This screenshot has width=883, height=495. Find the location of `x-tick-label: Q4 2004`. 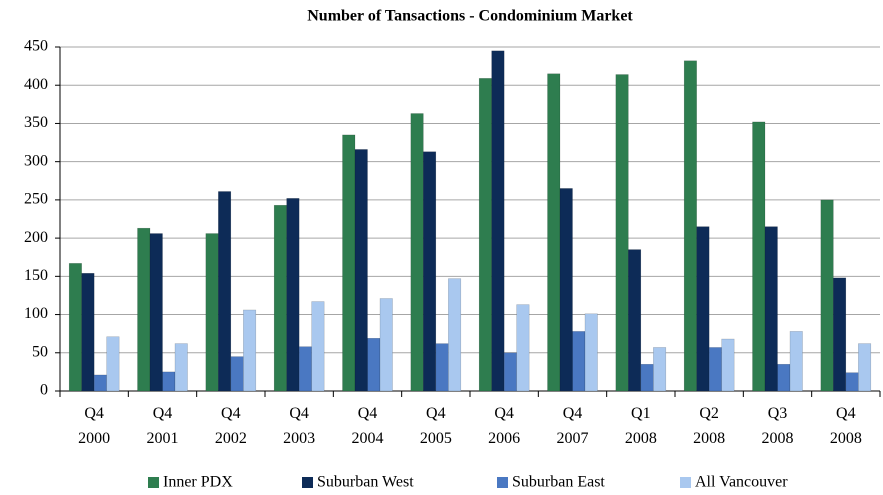

x-tick-label: Q4 2004 is located at coordinates (368, 426).